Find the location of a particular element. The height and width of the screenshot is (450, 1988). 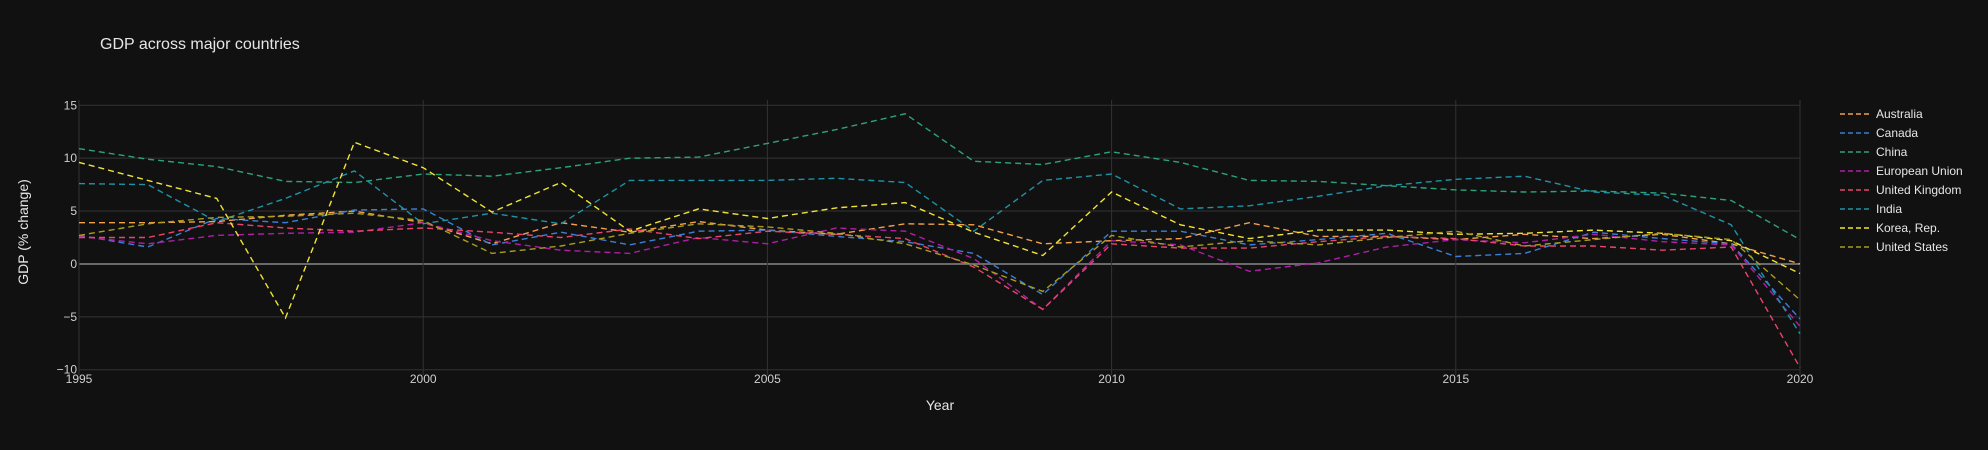

legend-label: China is located at coordinates (1892, 152).